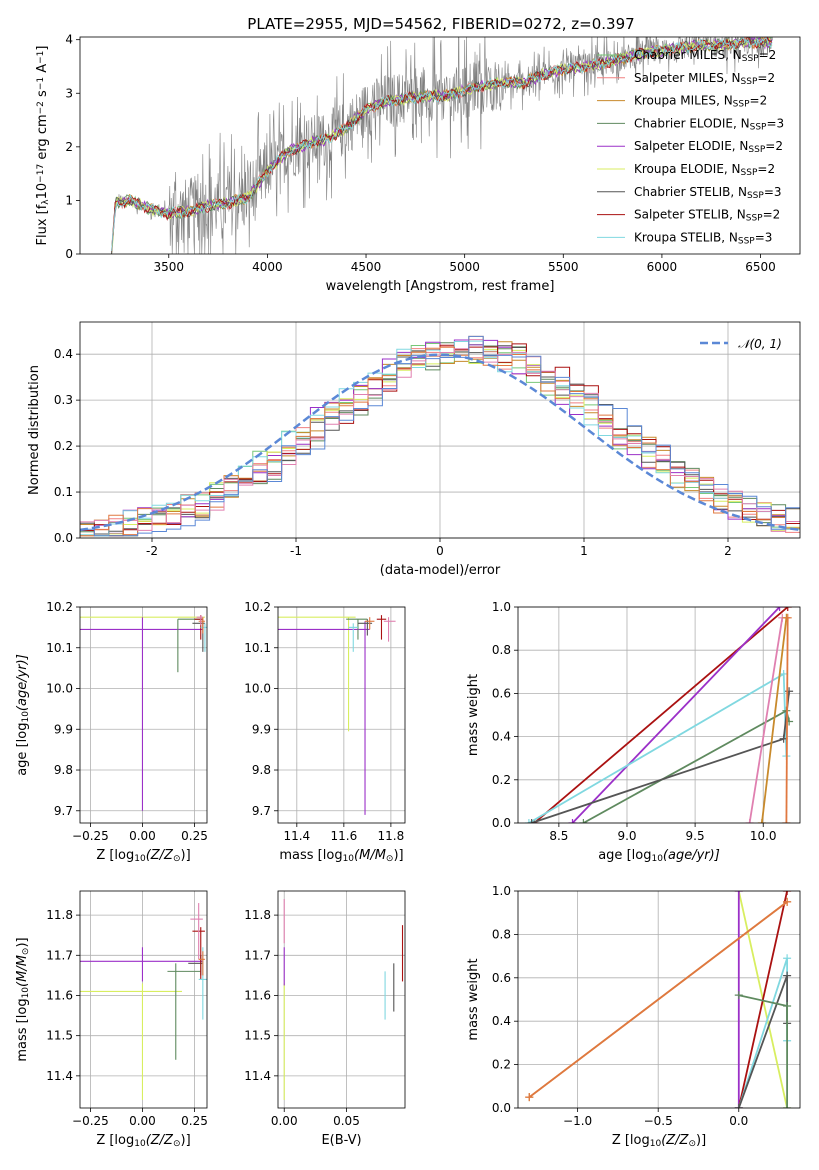 This screenshot has width=819, height=1170. Describe the element at coordinates (624, 855) in the screenshot. I see `x-axis-label-part: age [log` at that location.